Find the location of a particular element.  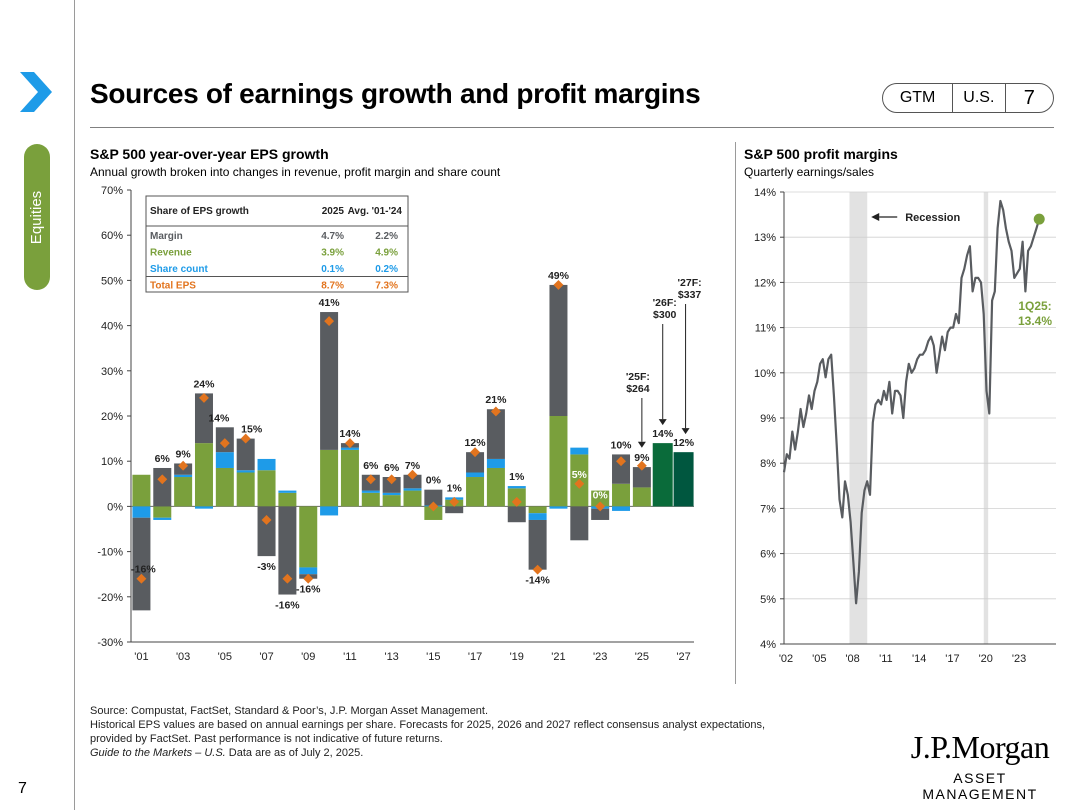

margins-end-label-value: 13.4% is located at coordinates (1035, 321).